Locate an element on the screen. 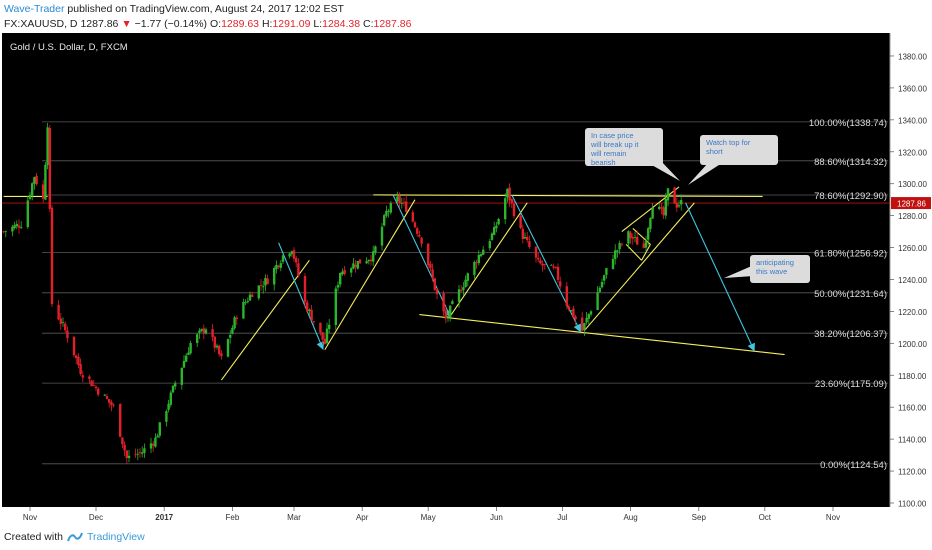  annotation-text-0-1: will break up it is located at coordinates (614, 144).